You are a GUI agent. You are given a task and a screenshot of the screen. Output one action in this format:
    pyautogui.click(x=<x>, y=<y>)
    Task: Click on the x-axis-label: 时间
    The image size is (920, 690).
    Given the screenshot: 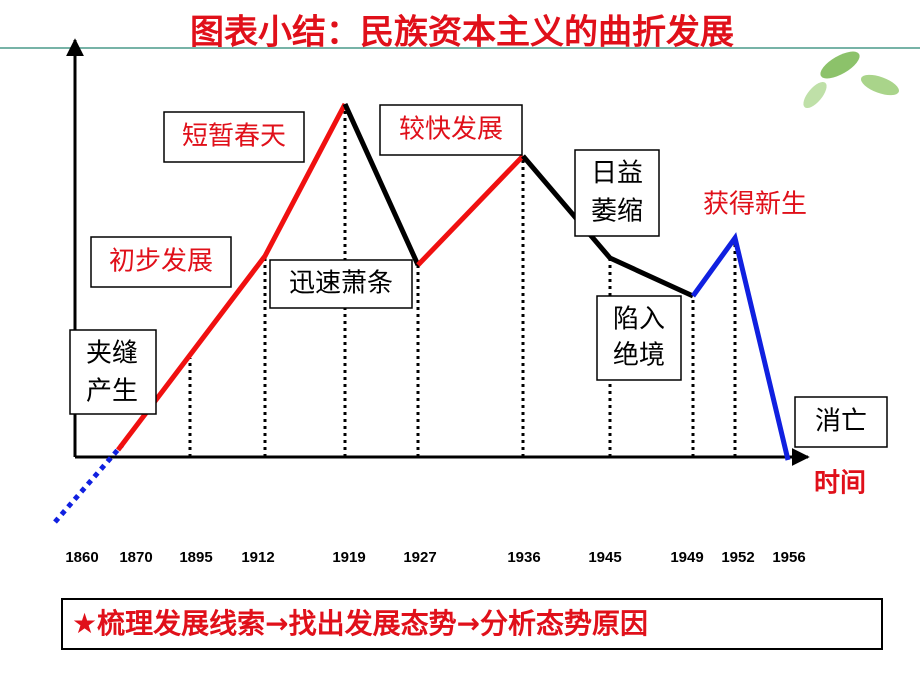 What is the action you would take?
    pyautogui.click(x=840, y=484)
    